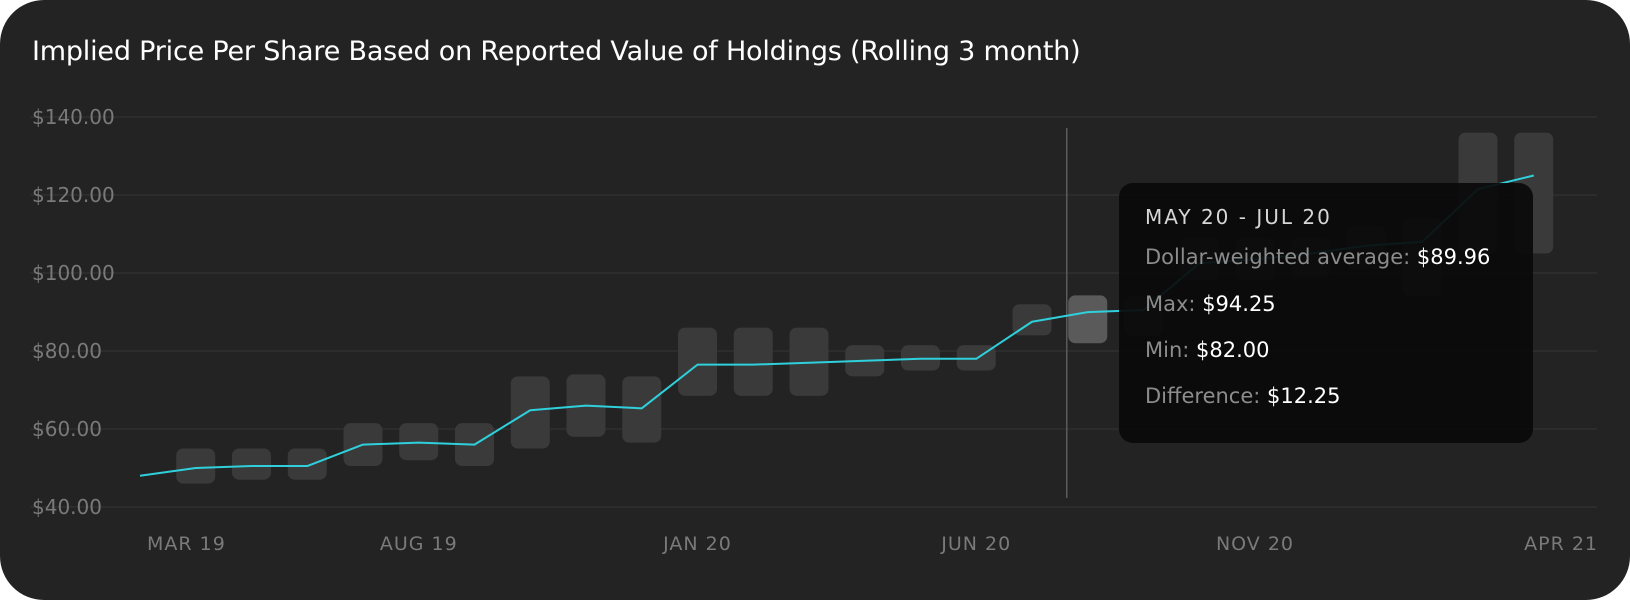 This screenshot has width=1630, height=600. I want to click on tooltip-period: MAY 20 - JUL 20, so click(1238, 217).